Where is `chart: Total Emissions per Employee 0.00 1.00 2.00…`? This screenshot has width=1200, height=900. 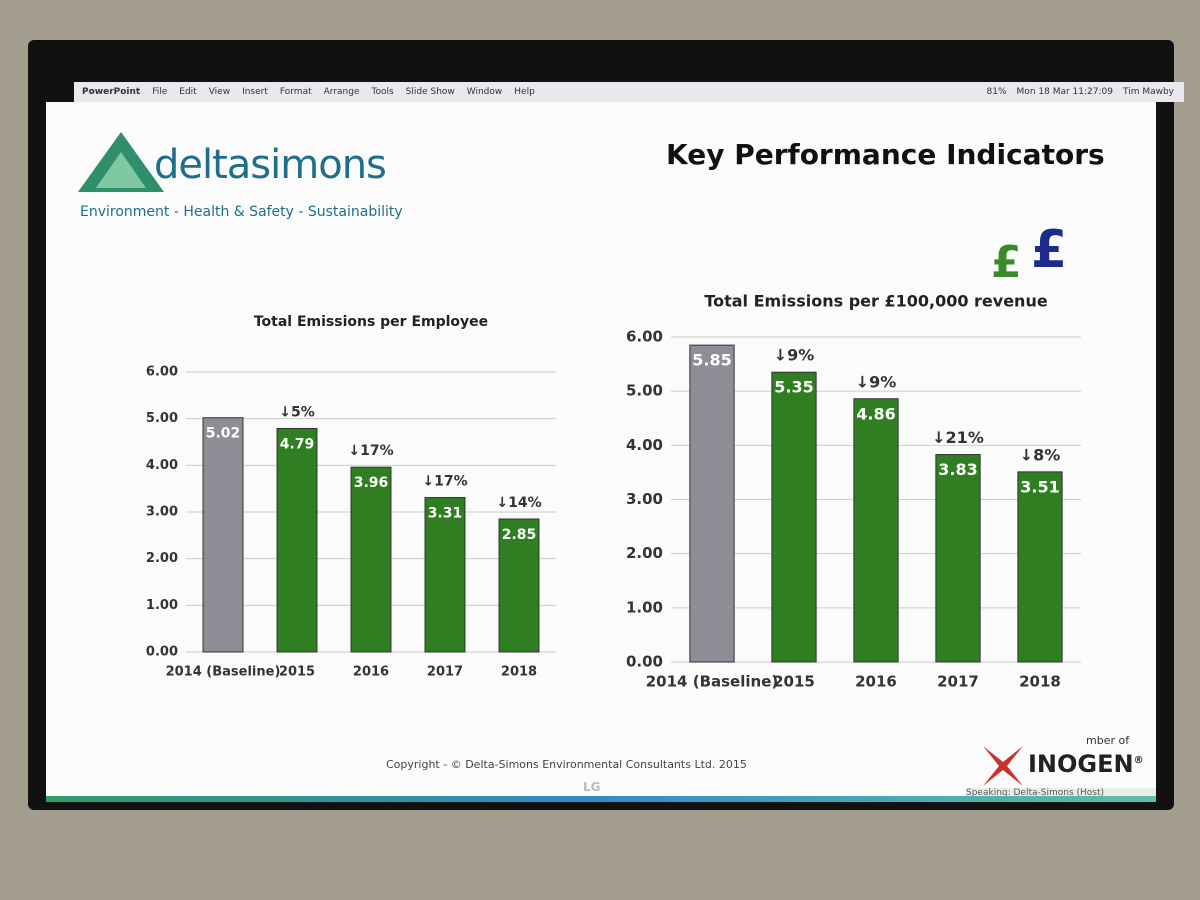 chart: Total Emissions per Employee 0.00 1.00 2.00… is located at coordinates (351, 497).